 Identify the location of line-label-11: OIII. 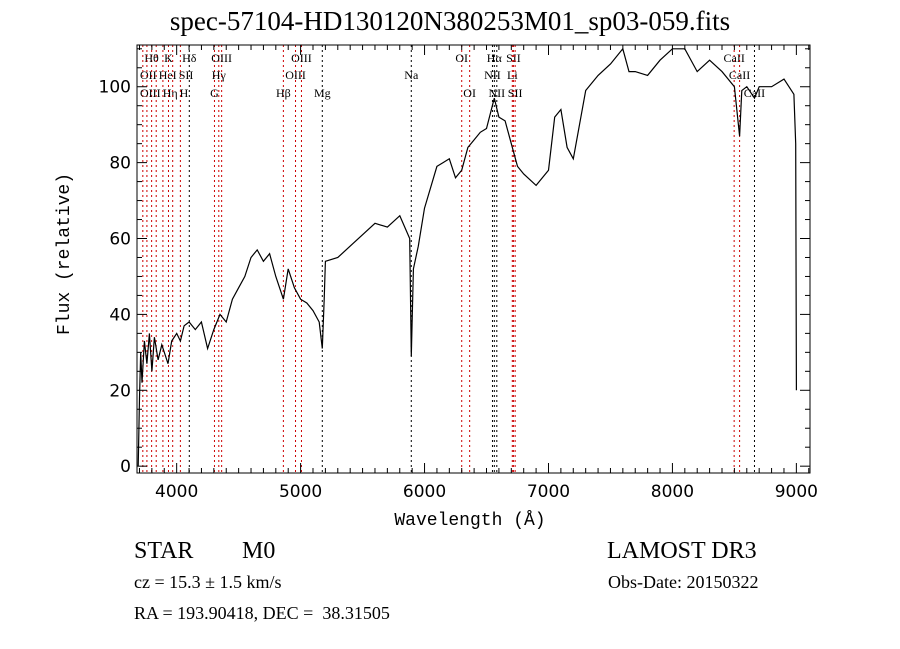
(221, 58).